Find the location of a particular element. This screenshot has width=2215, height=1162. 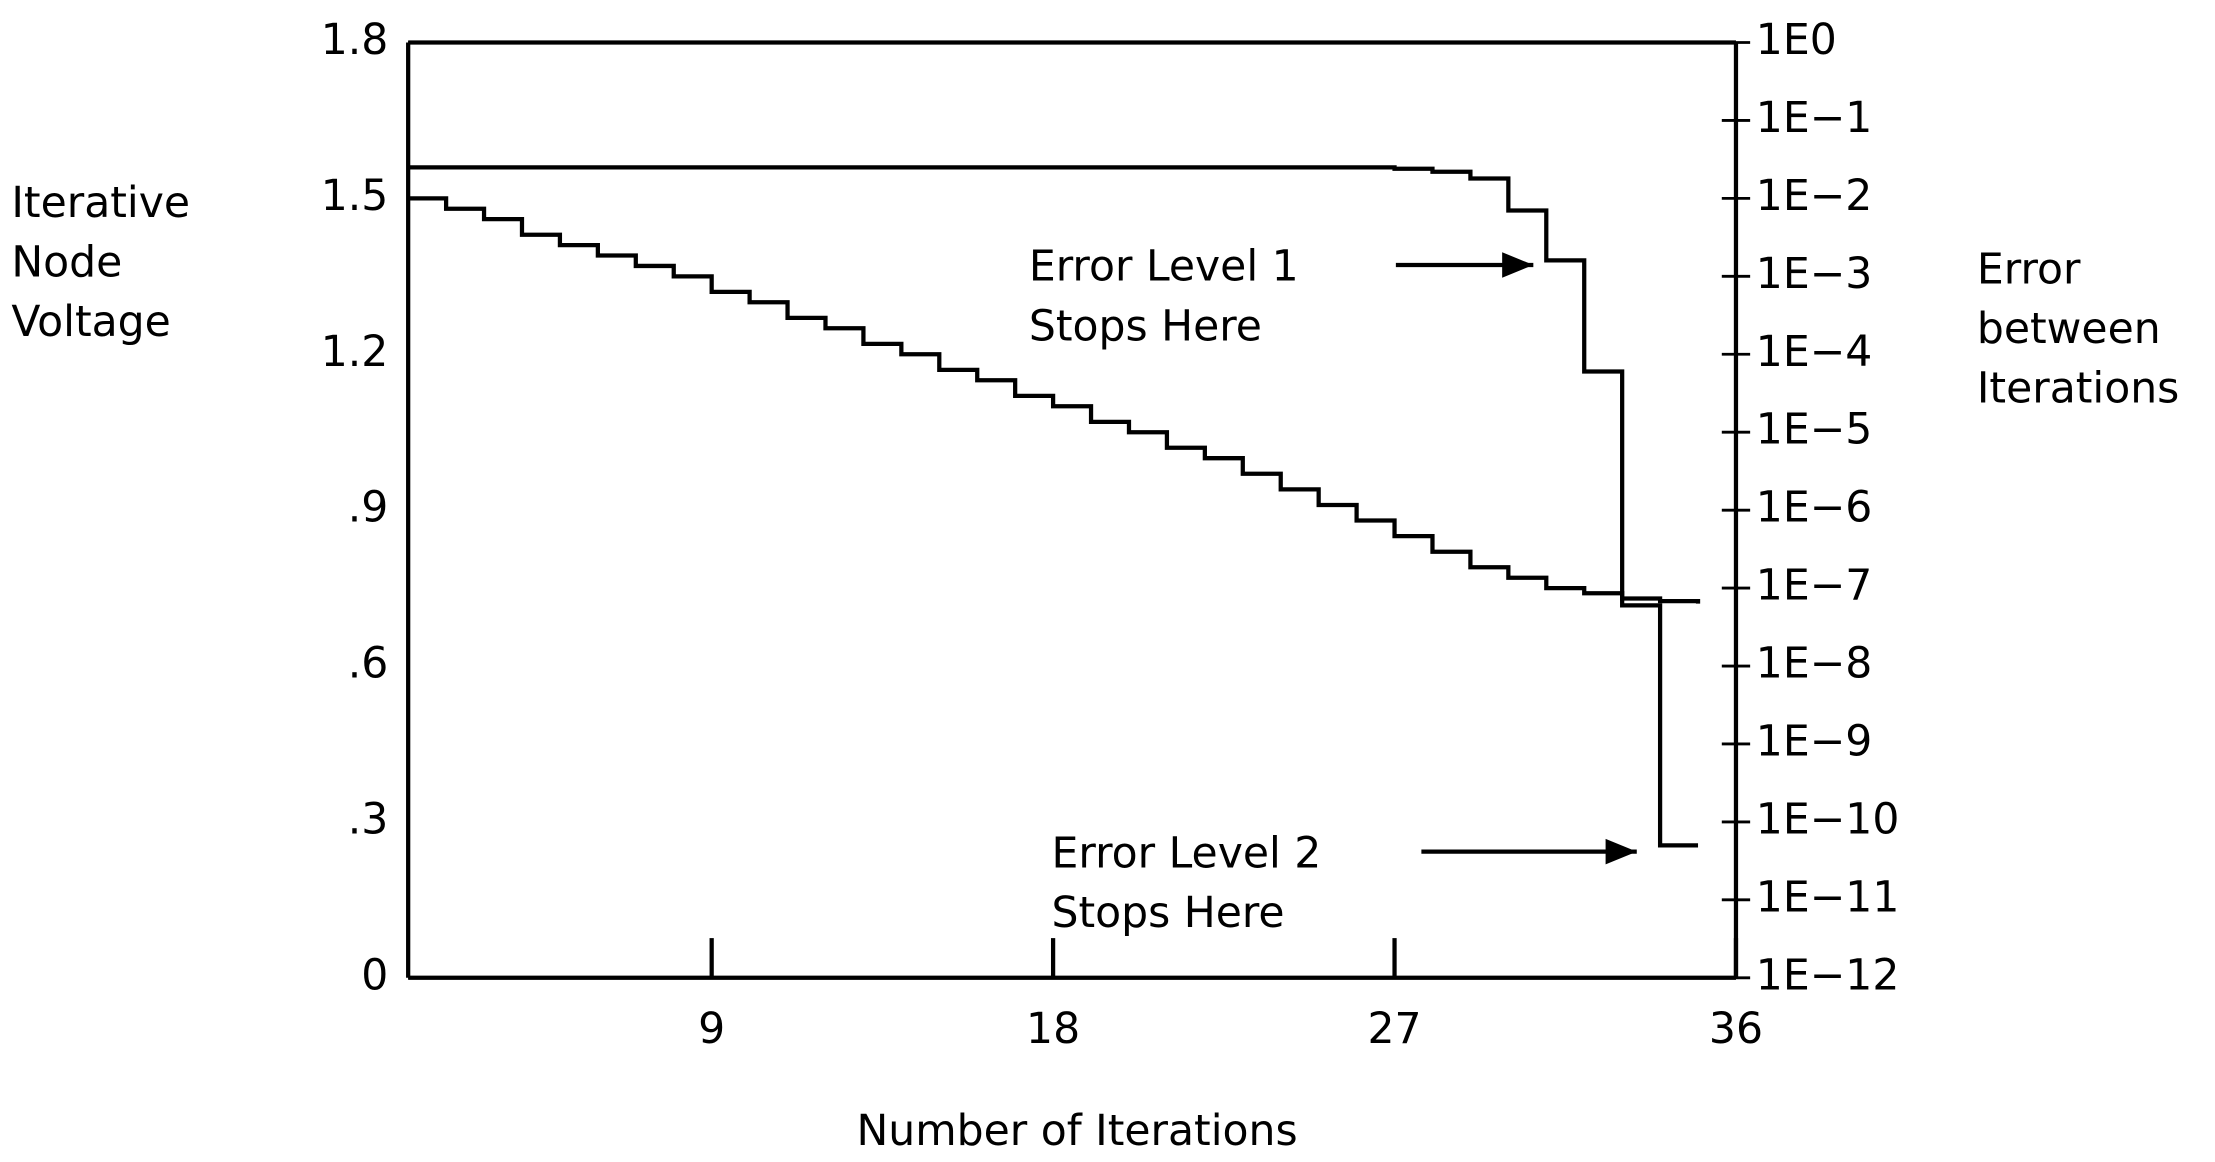

y2-tick-label: 1E−4 is located at coordinates (1814, 352).